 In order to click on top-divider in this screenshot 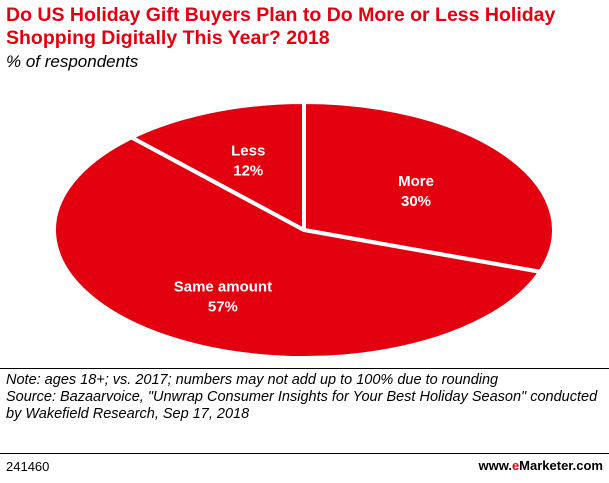, I will do `click(304, 368)`.